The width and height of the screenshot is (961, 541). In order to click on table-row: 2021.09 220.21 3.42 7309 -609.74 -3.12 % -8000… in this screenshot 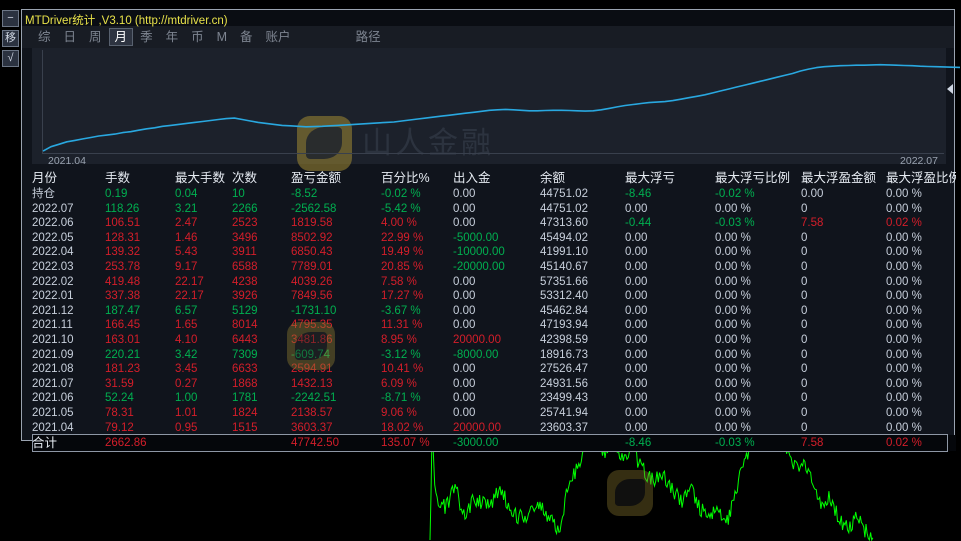, I will do `click(494, 355)`.